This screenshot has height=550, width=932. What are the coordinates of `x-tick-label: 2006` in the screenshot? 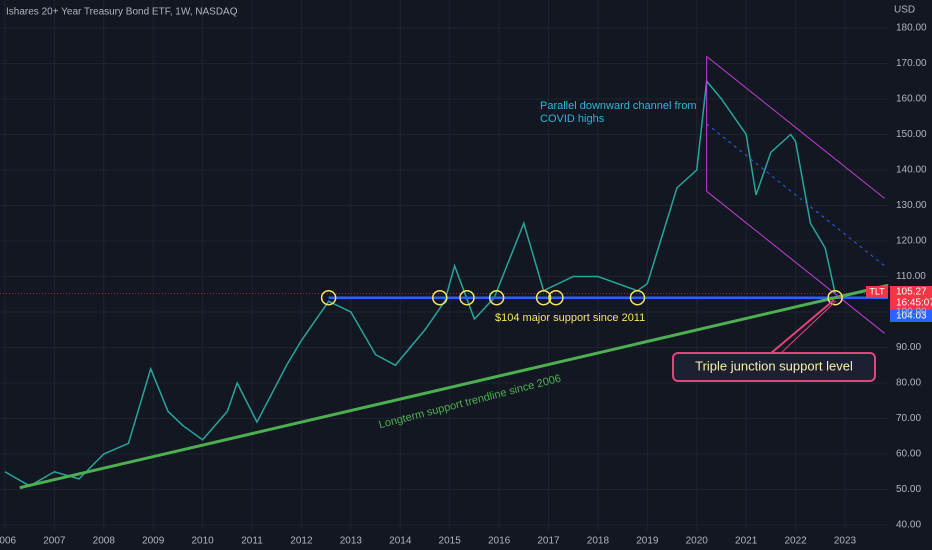 It's located at (8, 541).